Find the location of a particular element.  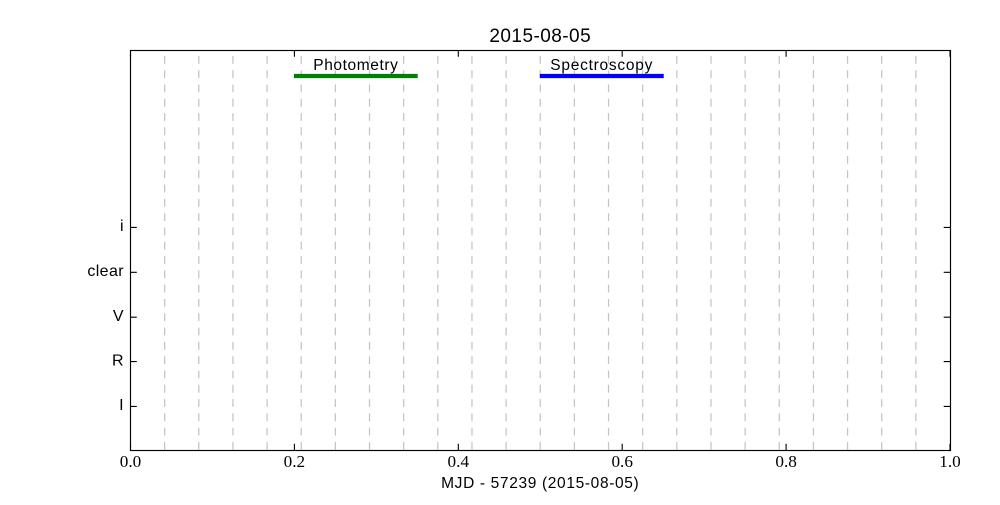

svg-text: i is located at coordinates (122, 226).